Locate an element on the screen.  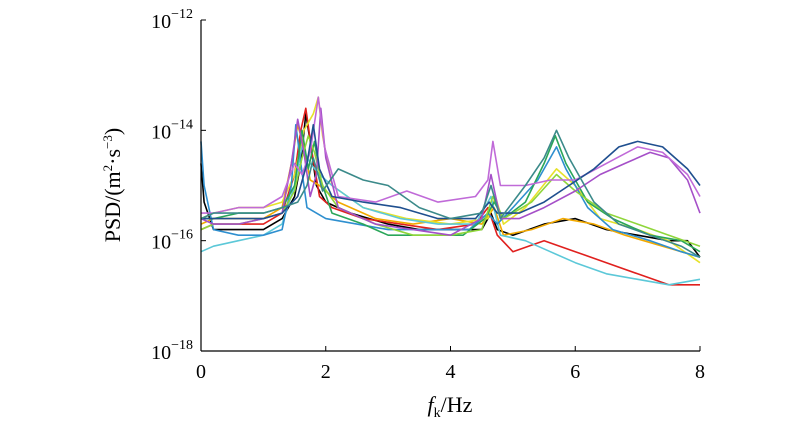
x-axis-title: fk/Hz is located at coordinates (450, 406).